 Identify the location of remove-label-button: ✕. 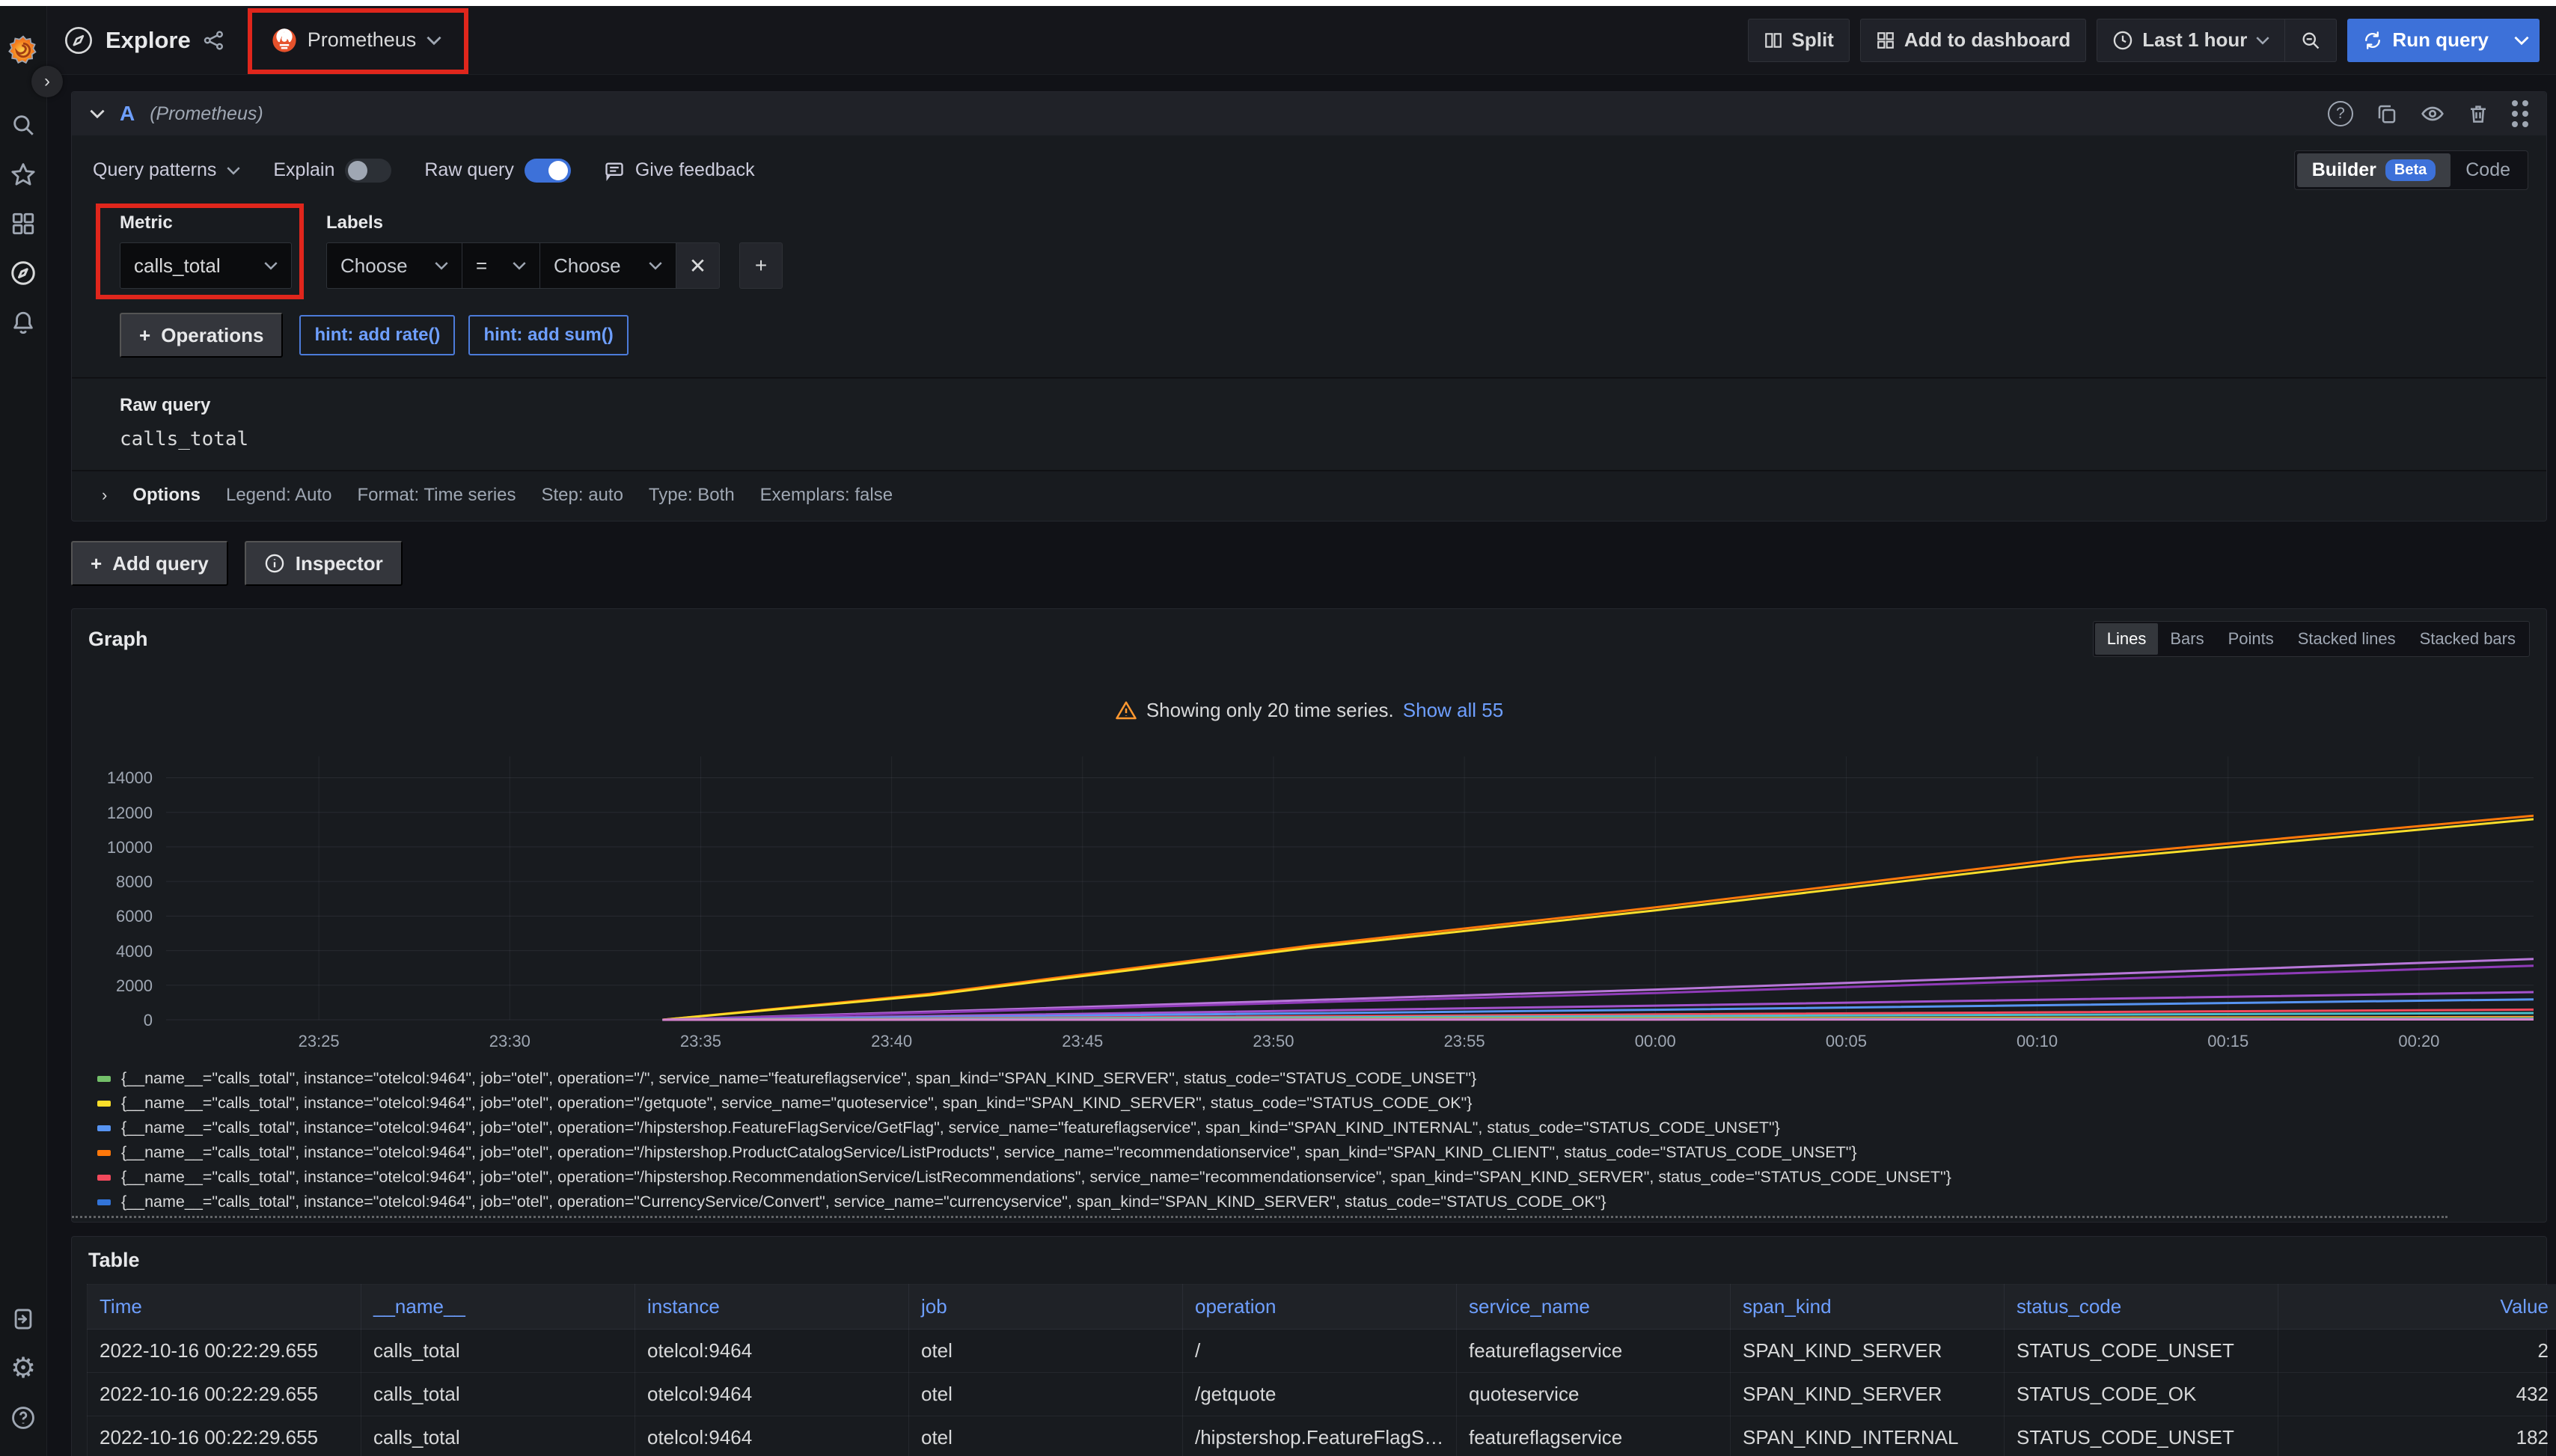
(698, 265).